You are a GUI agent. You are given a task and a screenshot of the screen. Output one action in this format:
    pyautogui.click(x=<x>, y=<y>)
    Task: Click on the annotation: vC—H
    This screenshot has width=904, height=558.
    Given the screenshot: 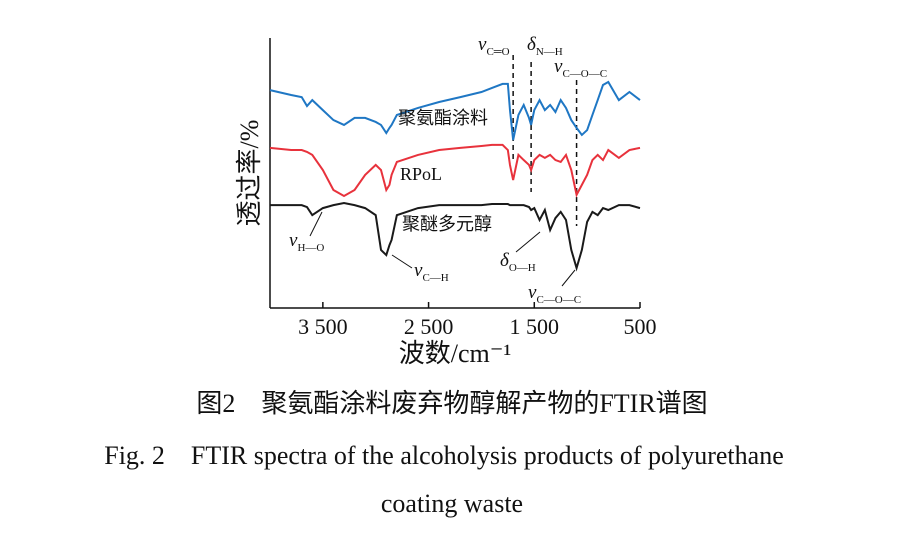 What is the action you would take?
    pyautogui.click(x=431, y=272)
    